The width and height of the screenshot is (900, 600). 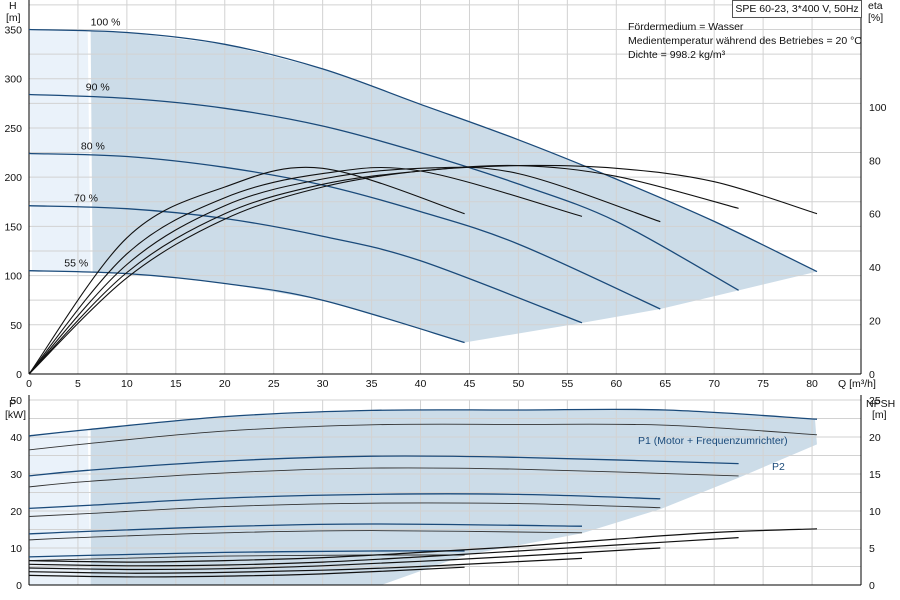 What do you see at coordinates (778, 467) in the screenshot?
I see `p2-label: P2` at bounding box center [778, 467].